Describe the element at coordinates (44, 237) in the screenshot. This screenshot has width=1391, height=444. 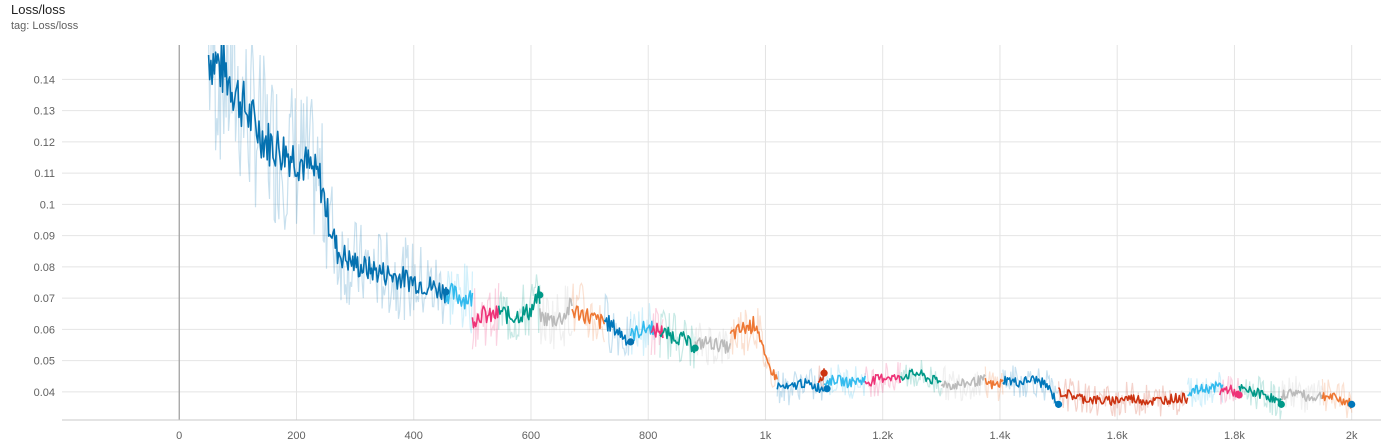
I see `y-tick-label: 0.09` at that location.